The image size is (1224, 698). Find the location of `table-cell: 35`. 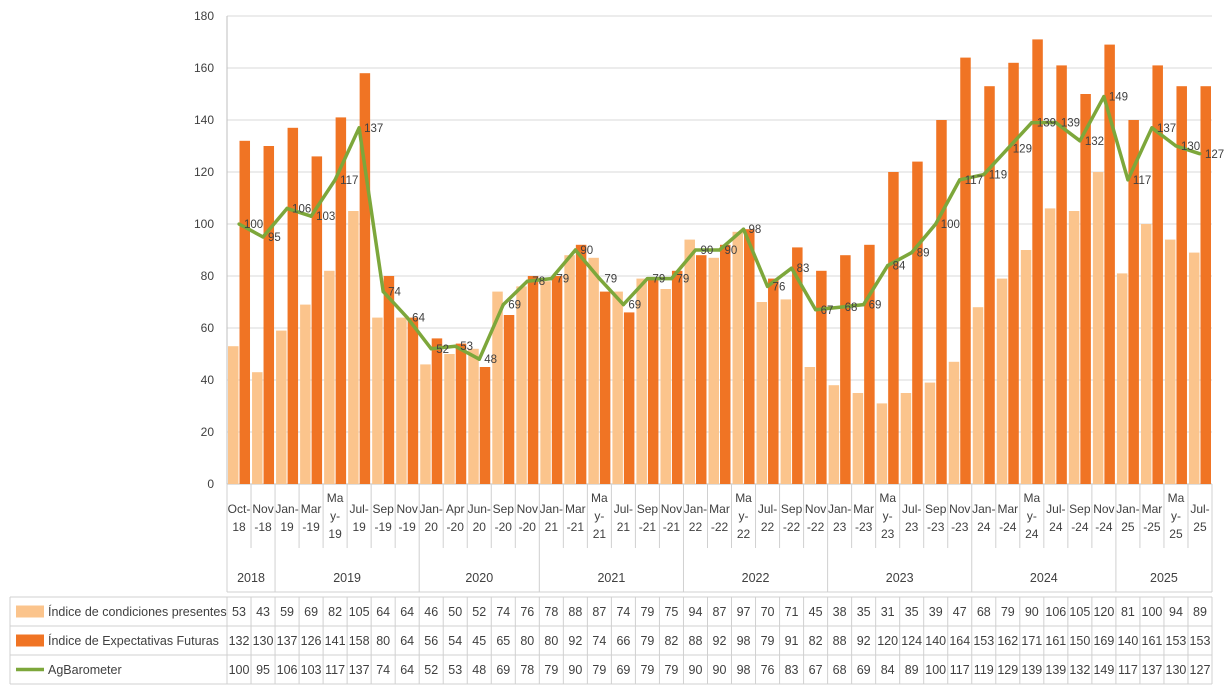

table-cell: 35 is located at coordinates (912, 612).